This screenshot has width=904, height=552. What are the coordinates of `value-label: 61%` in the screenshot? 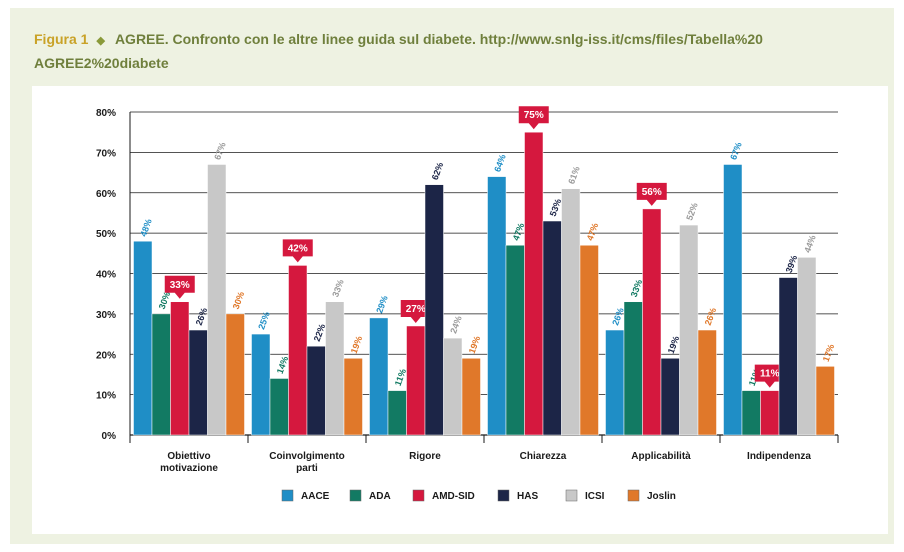 It's located at (574, 175).